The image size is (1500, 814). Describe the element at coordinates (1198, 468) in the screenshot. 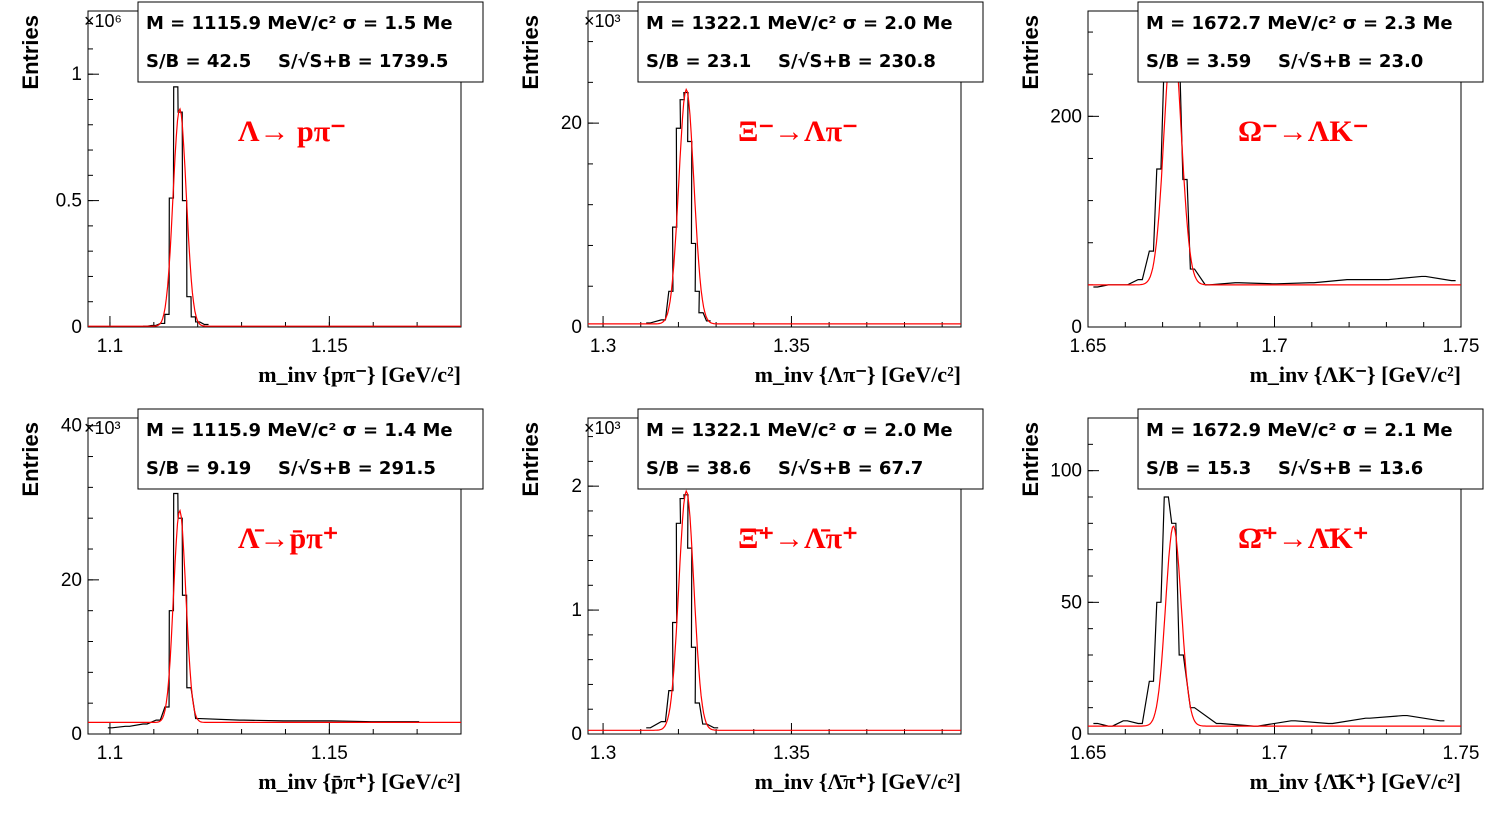

I see `stats-sb: S/B = 15.3` at that location.